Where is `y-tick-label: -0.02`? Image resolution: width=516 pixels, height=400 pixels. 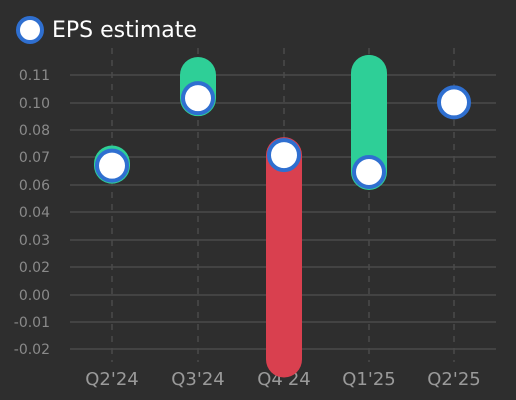
y-tick-label: -0.02 is located at coordinates (32, 350).